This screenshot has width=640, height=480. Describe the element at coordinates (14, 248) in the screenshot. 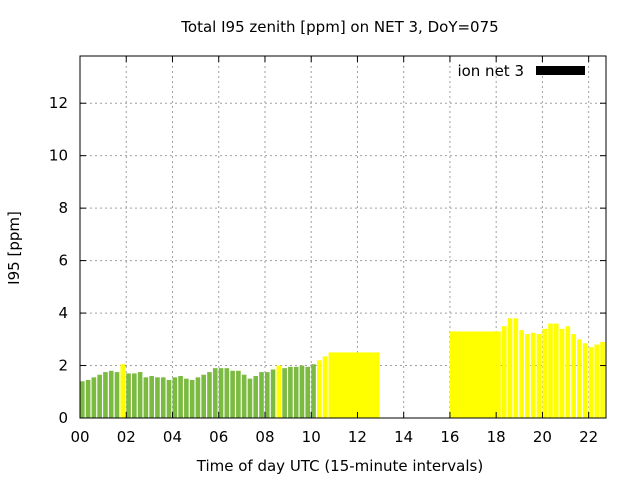

I see `y-axis-label: I95 [ppm]` at that location.